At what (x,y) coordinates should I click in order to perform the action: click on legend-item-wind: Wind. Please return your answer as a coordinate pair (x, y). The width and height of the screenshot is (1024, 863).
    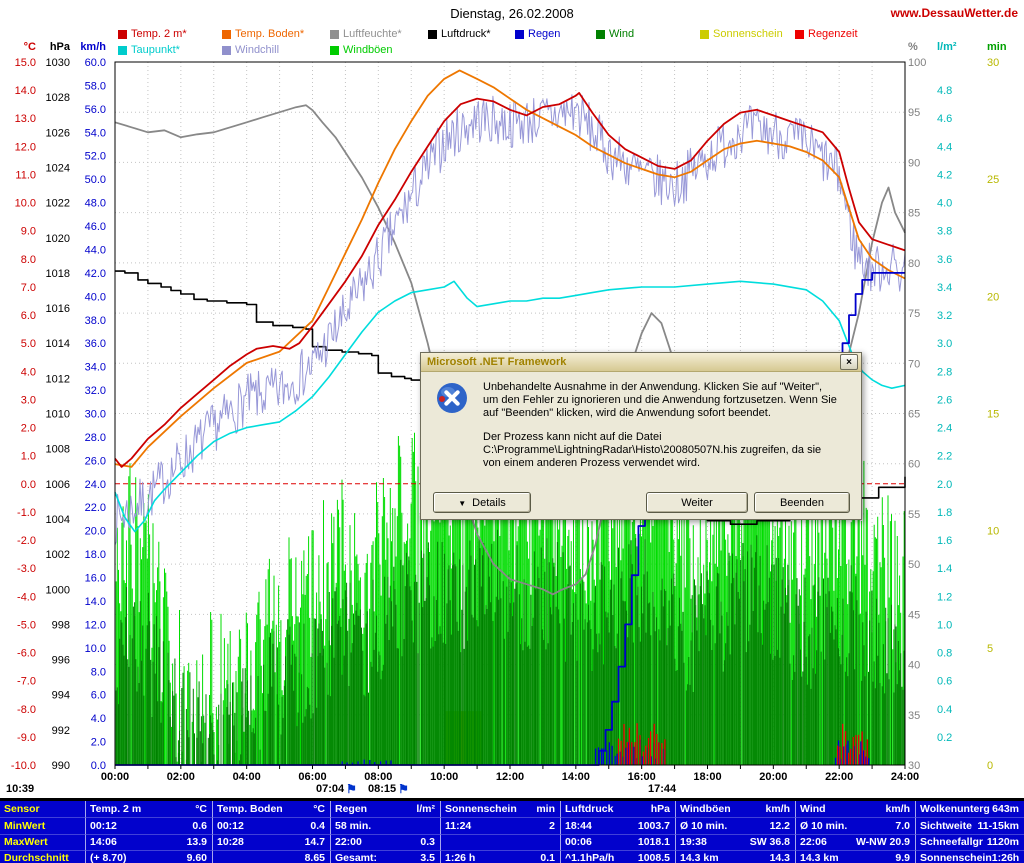
    Looking at the image, I should click on (615, 34).